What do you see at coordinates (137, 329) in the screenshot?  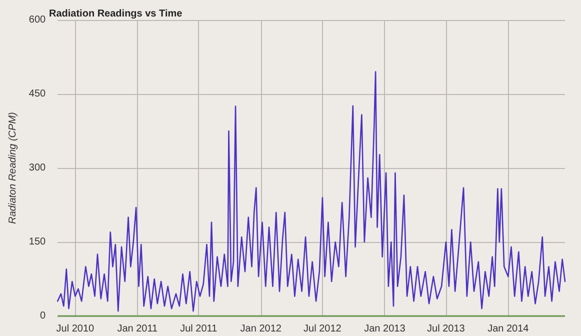 I see `x-tick-label: Jan 2011` at bounding box center [137, 329].